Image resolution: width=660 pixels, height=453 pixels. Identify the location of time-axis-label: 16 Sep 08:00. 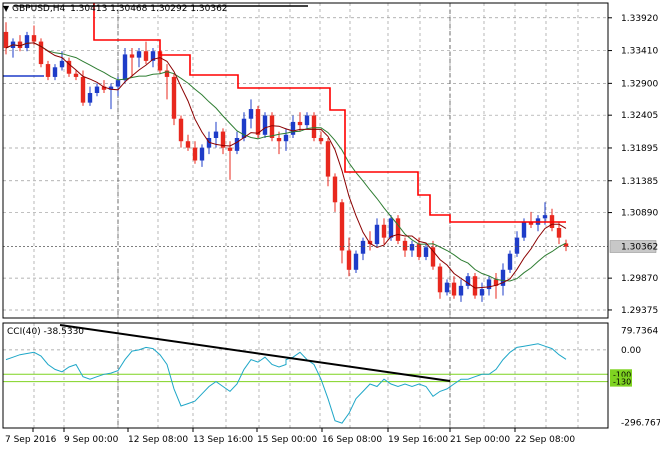
(352, 440).